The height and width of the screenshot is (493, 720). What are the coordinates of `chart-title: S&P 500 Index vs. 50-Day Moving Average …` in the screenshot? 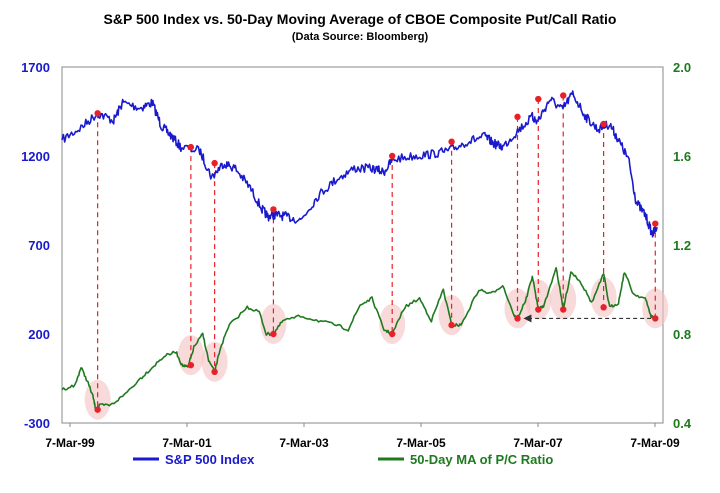 It's located at (360, 19).